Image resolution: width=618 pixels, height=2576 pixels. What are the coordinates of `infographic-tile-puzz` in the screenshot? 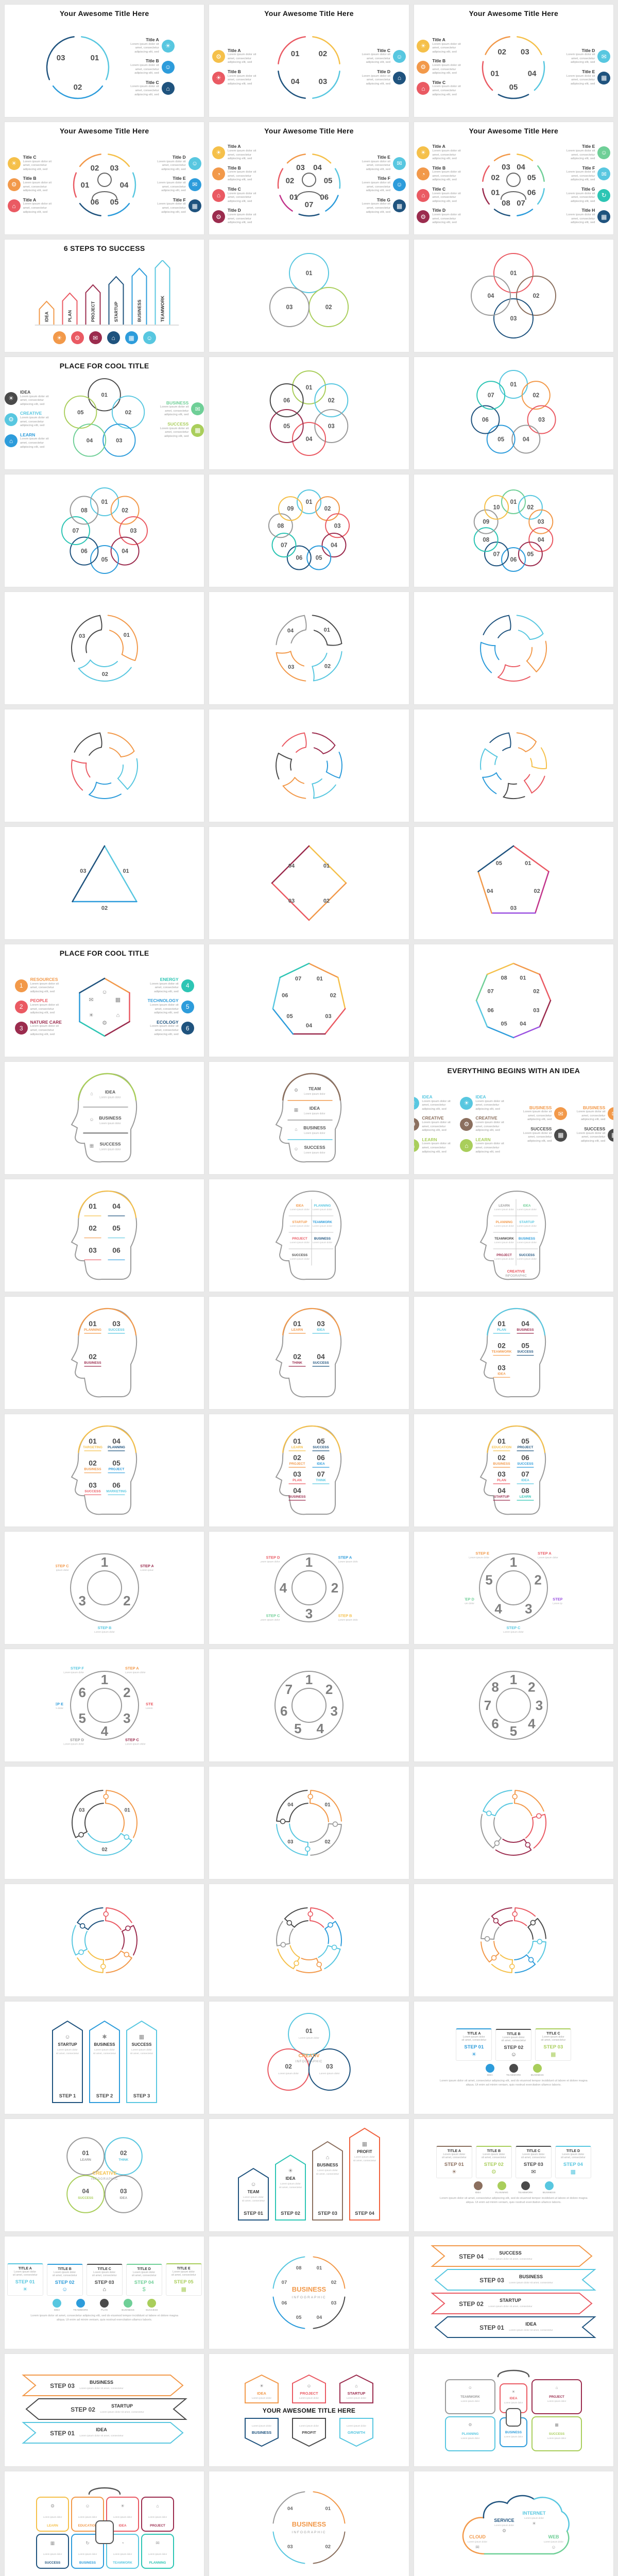 It's located at (513, 1822).